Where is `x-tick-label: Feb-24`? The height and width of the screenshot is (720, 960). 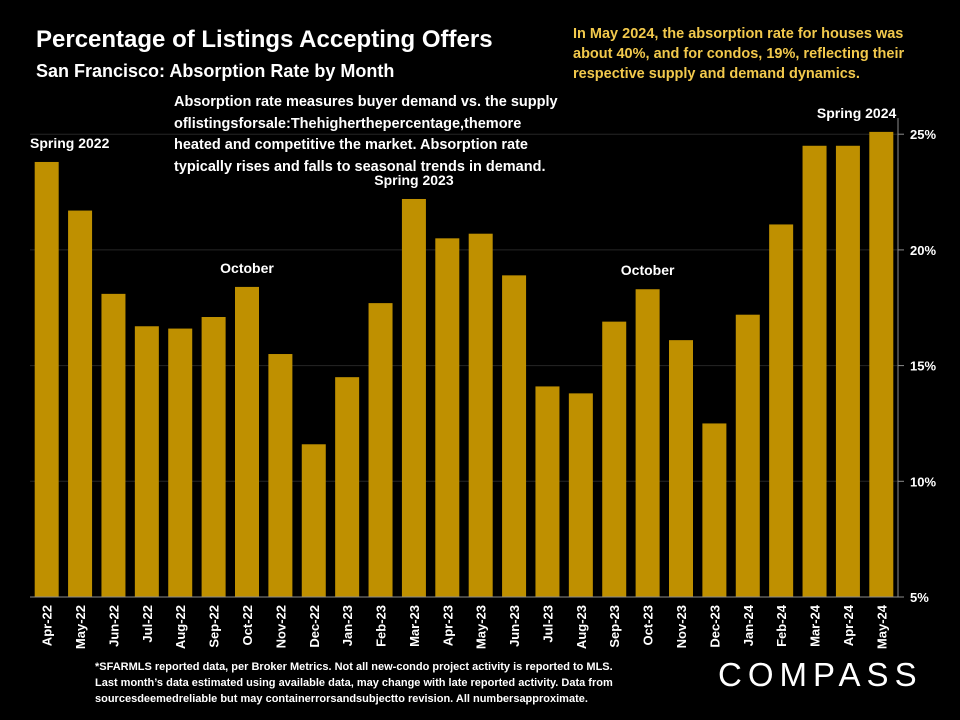
x-tick-label: Feb-24 is located at coordinates (781, 625).